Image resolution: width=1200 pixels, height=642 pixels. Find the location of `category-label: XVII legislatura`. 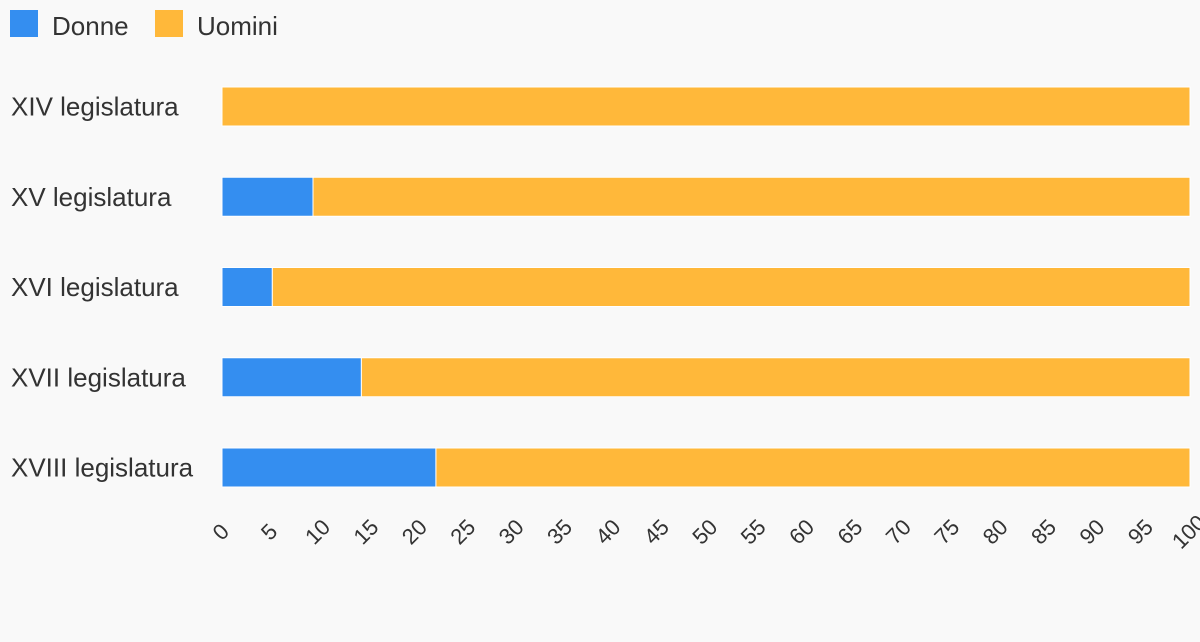

category-label: XVII legislatura is located at coordinates (98, 377).